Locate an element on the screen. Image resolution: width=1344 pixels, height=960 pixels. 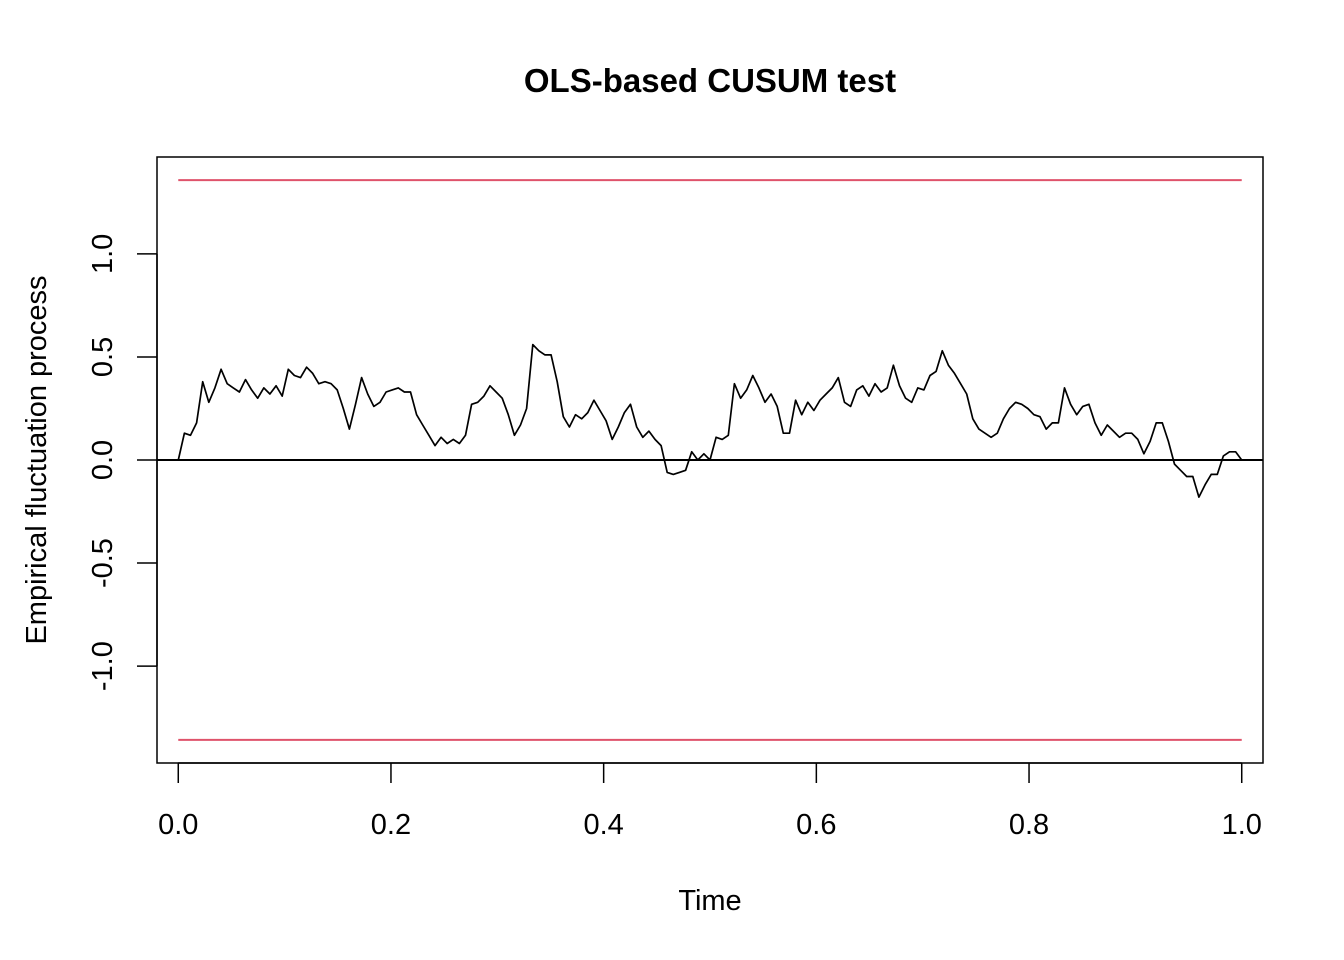
x-tick-label: 1.0 is located at coordinates (1242, 825).